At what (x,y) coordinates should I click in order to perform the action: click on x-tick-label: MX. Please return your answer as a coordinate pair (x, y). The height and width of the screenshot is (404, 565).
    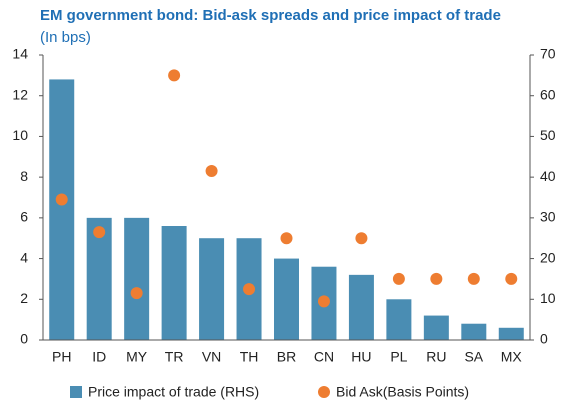
    Looking at the image, I should click on (512, 357).